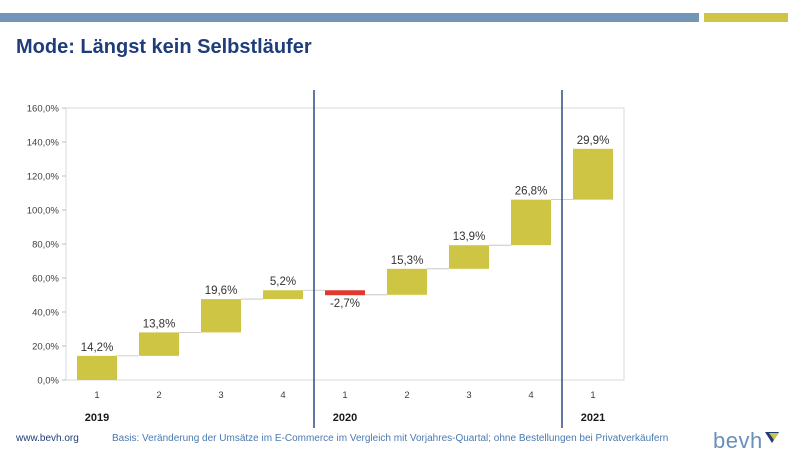 Image resolution: width=800 pixels, height=472 pixels. I want to click on data-label: 5,2%, so click(283, 282).